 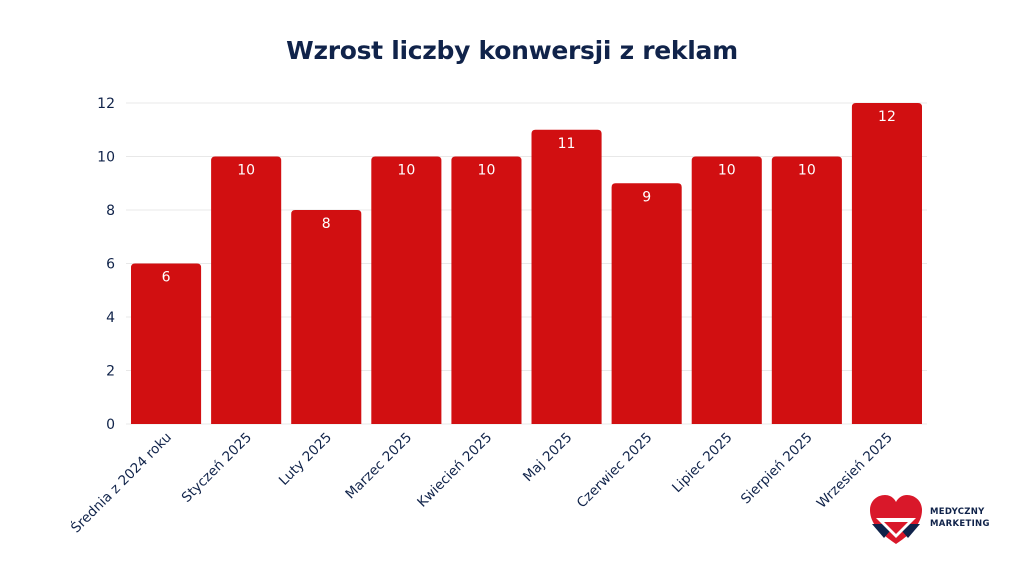 What do you see at coordinates (110, 372) in the screenshot?
I see `y-tick-label: 2` at bounding box center [110, 372].